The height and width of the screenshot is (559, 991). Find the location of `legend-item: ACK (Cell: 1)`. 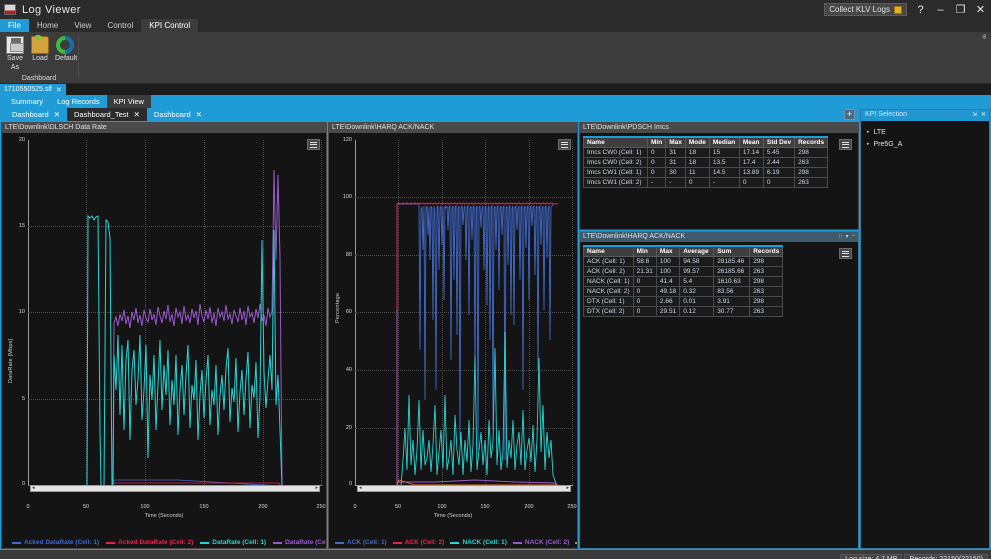

legend-item: ACK (Cell: 1) is located at coordinates (361, 542).